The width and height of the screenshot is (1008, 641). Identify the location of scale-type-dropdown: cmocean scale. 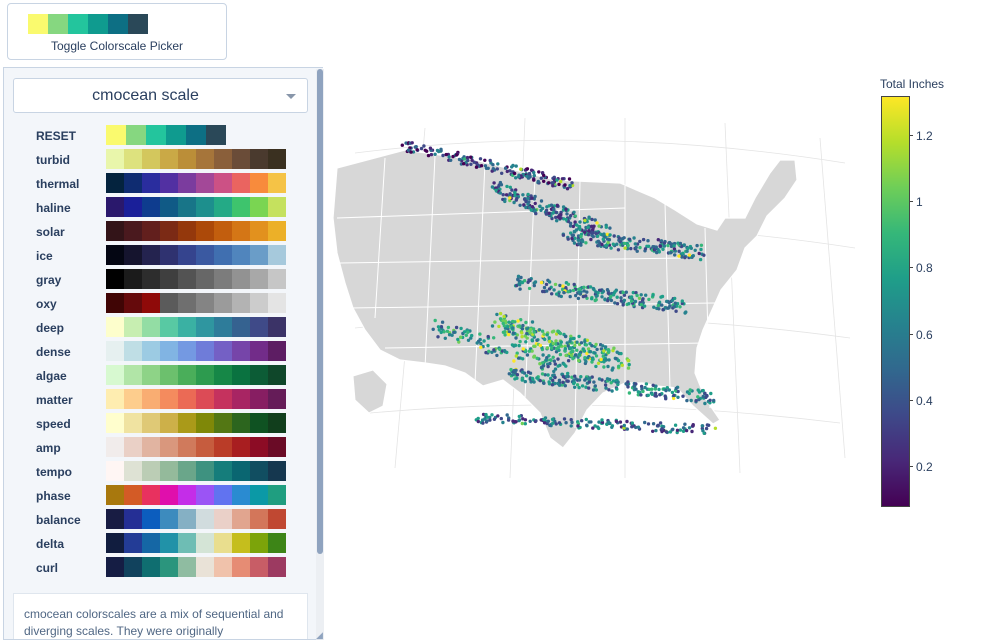
(160, 95).